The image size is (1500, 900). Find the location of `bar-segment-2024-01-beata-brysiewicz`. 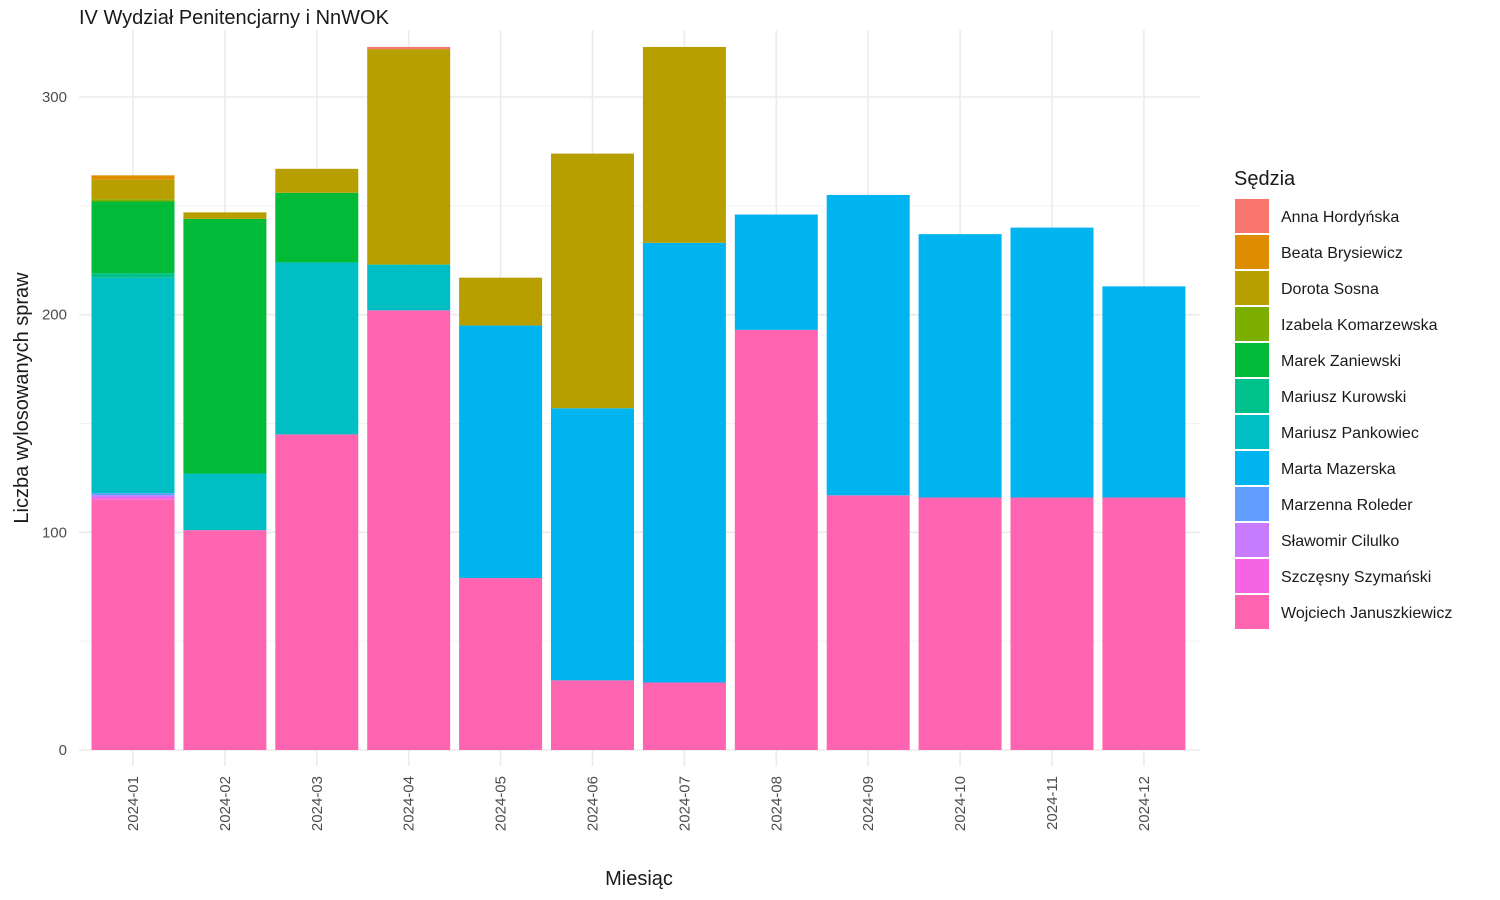

bar-segment-2024-01-beata-brysiewicz is located at coordinates (133, 177).